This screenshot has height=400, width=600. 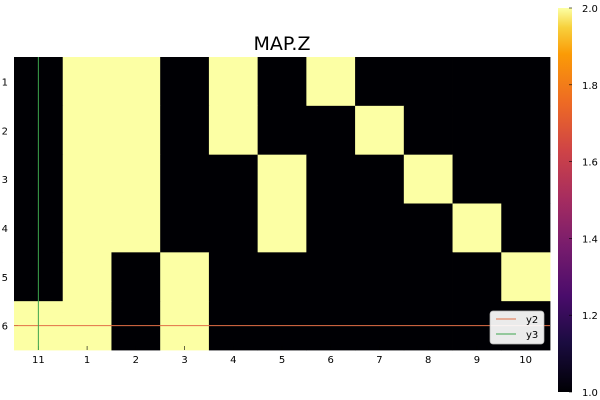 What do you see at coordinates (477, 82) in the screenshot?
I see `heatmap-cell-r1-c10` at bounding box center [477, 82].